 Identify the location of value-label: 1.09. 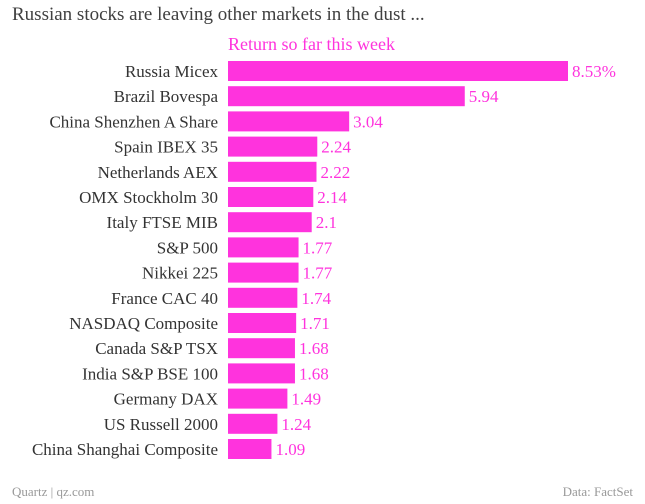
(290, 449).